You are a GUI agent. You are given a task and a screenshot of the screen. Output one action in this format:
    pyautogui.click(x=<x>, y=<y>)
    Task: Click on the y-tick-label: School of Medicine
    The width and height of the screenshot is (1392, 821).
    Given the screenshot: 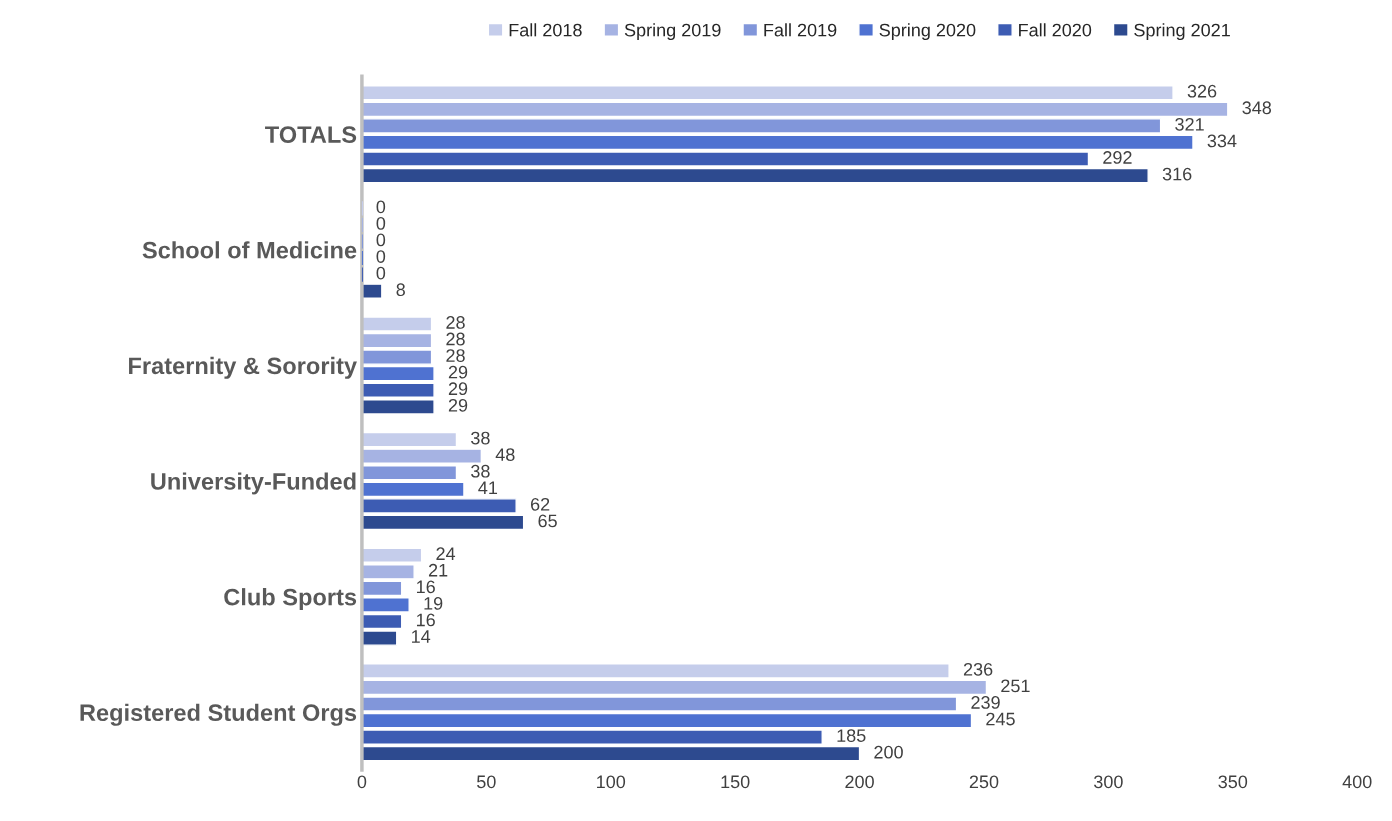 What is the action you would take?
    pyautogui.click(x=249, y=250)
    